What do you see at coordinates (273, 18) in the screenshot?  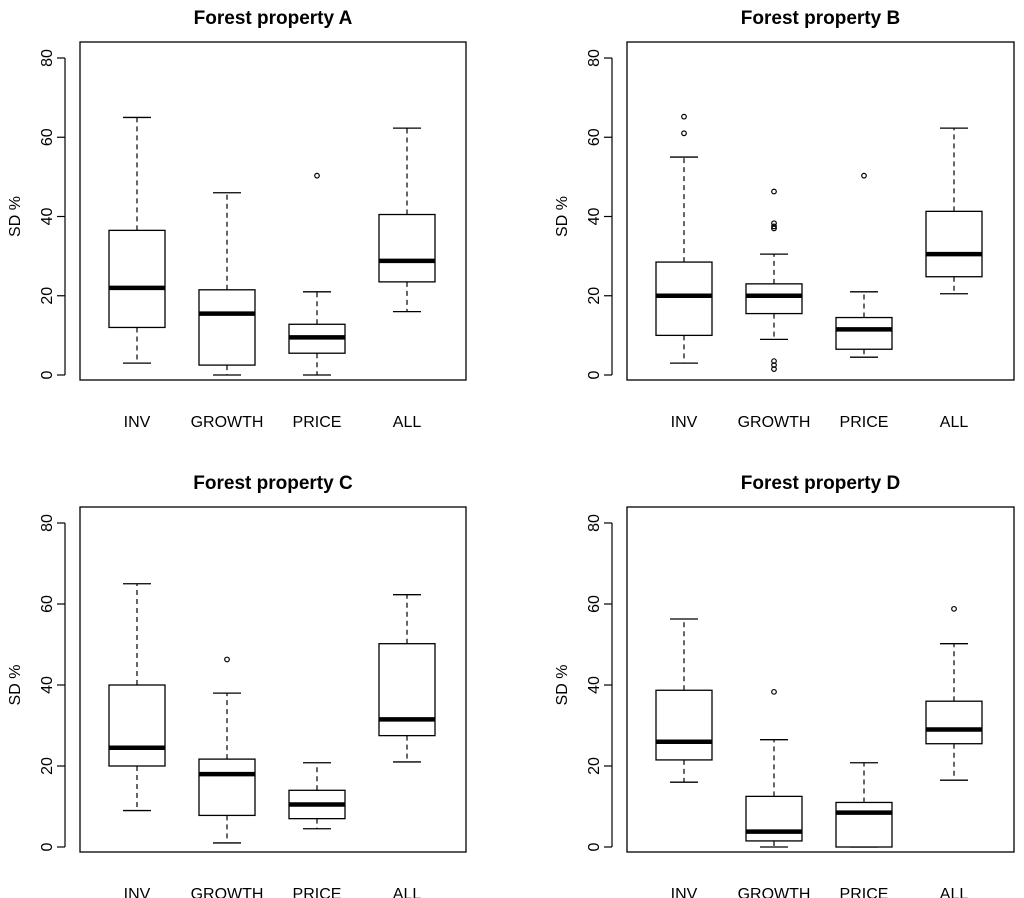 I see `chart-title: Forest property A` at bounding box center [273, 18].